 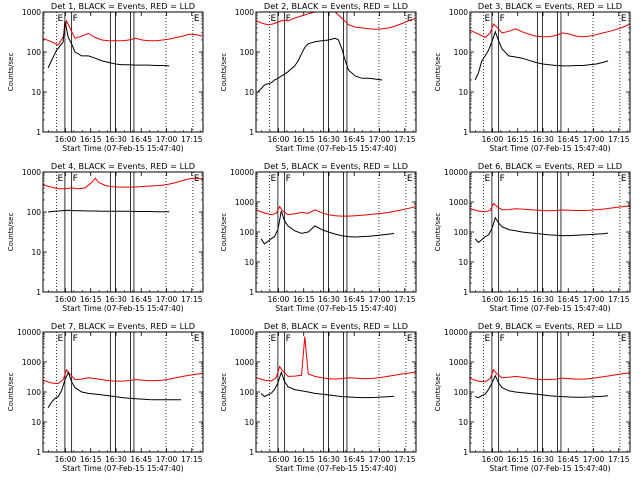 What do you see at coordinates (123, 166) in the screenshot?
I see `panel-title: Det 4, BLACK = Events, RED = LLD` at bounding box center [123, 166].